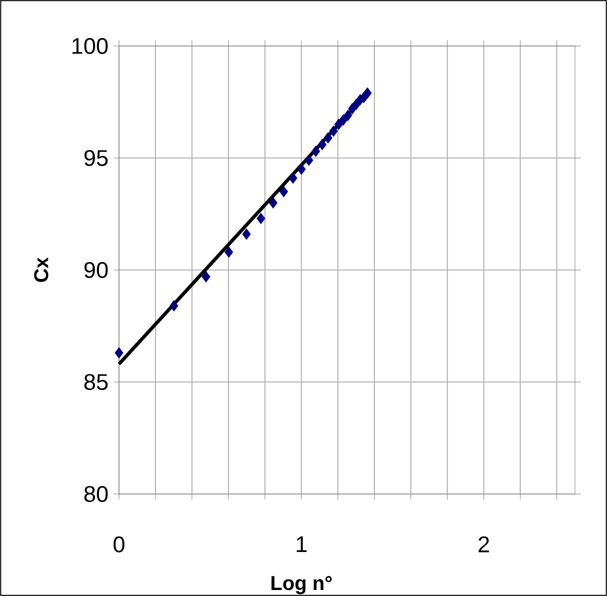 Image resolution: width=607 pixels, height=596 pixels. What do you see at coordinates (96, 158) in the screenshot?
I see `y-tick-label: 95` at bounding box center [96, 158].